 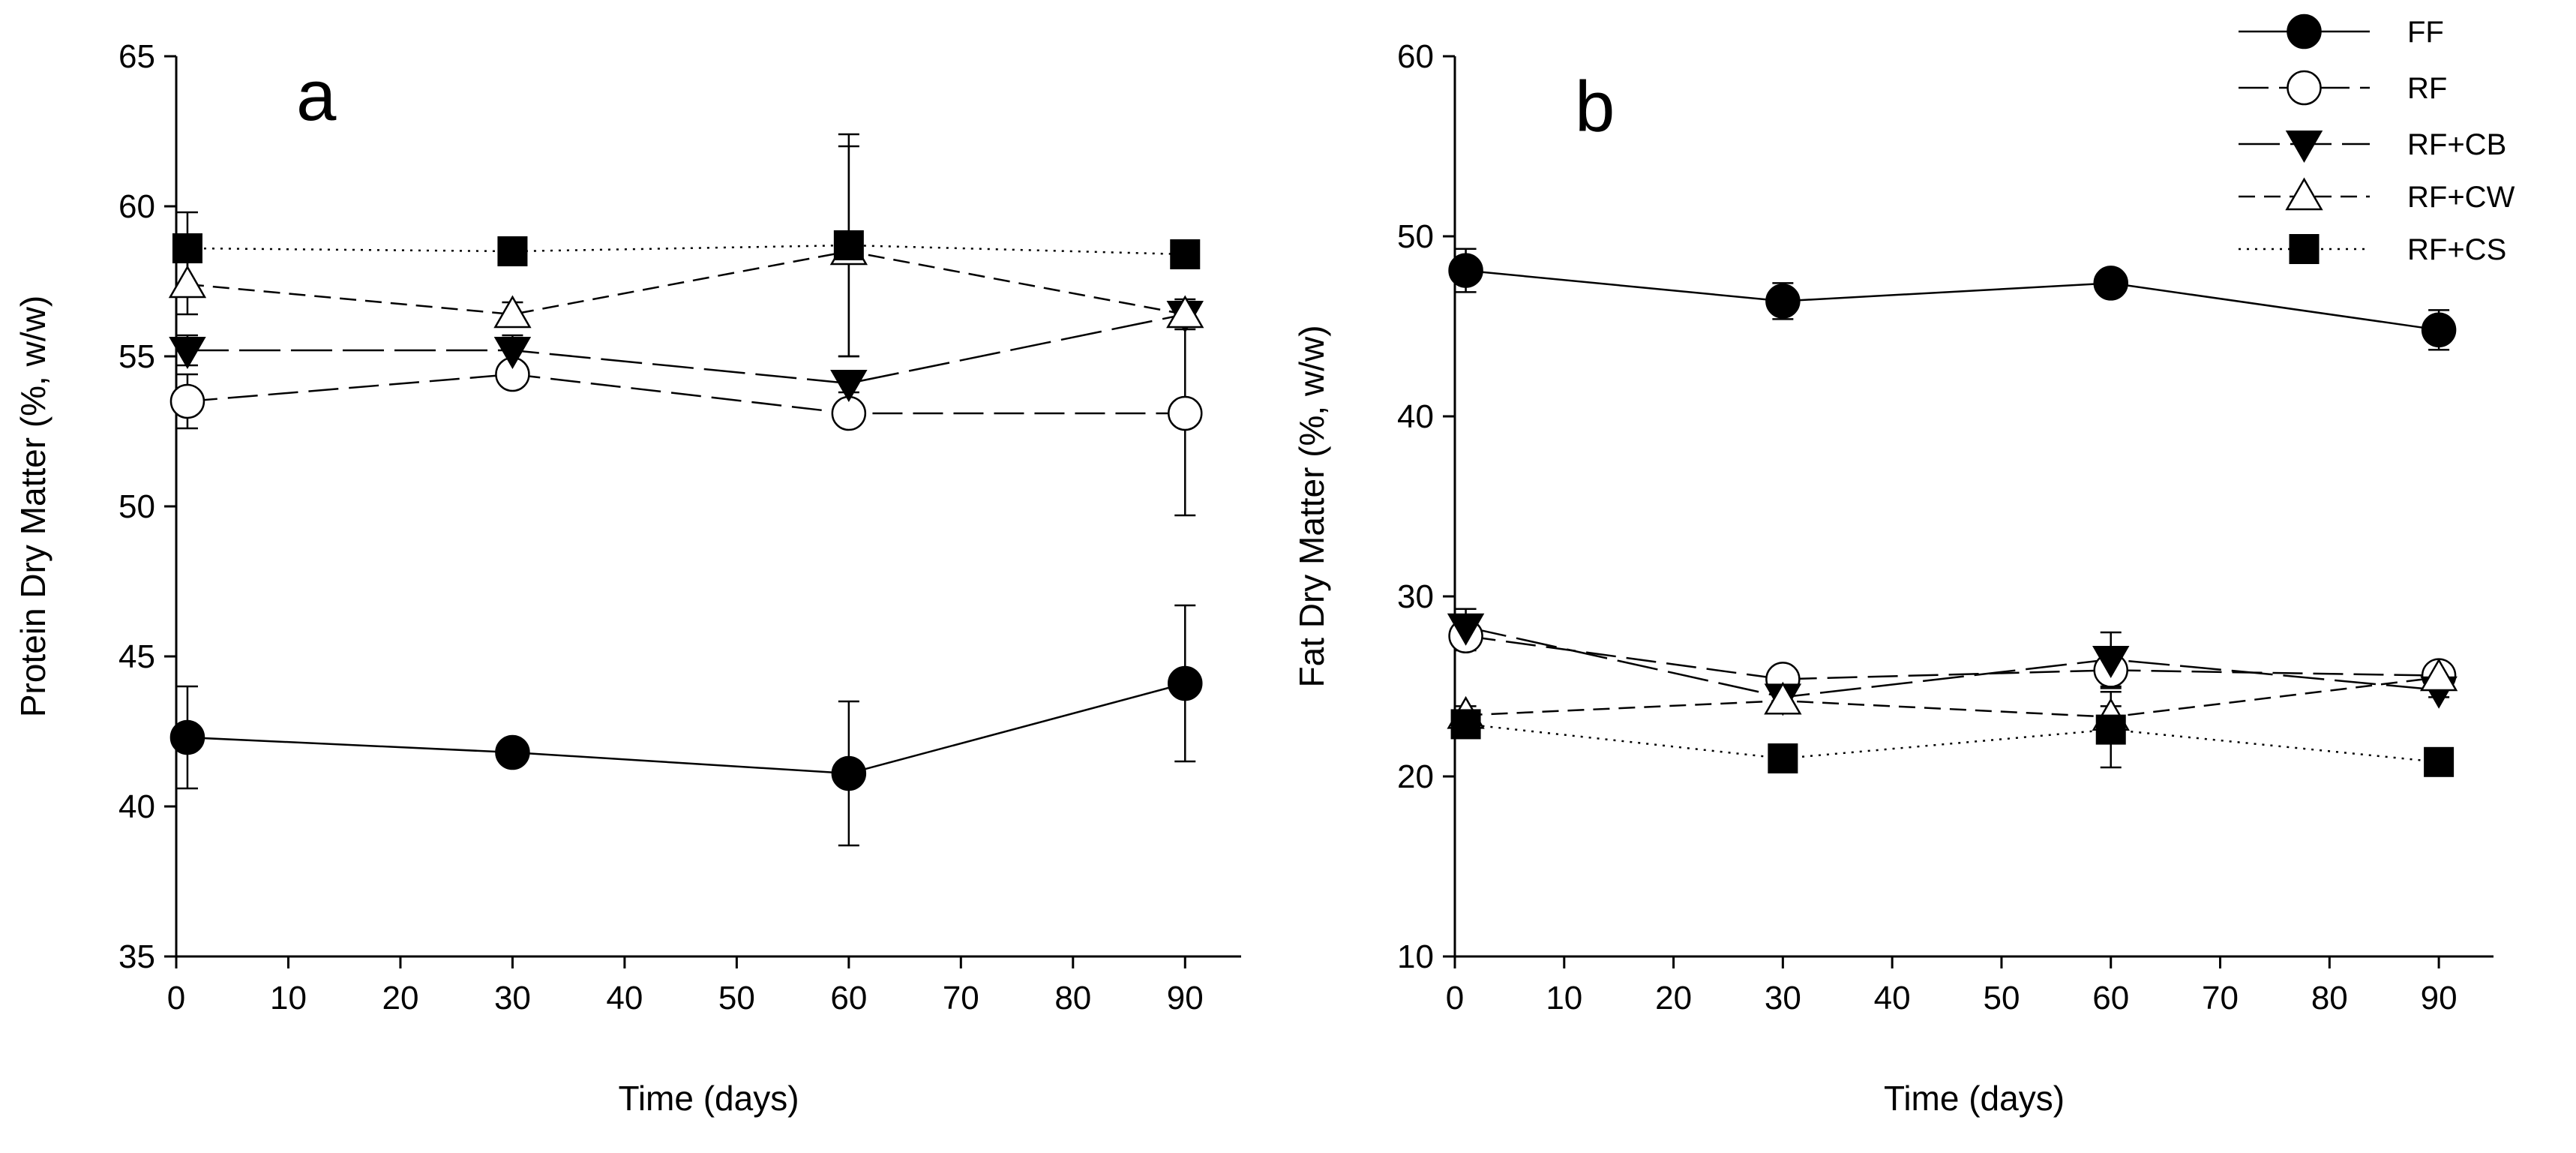 I want to click on legend-item: RF, so click(x=2343, y=88).